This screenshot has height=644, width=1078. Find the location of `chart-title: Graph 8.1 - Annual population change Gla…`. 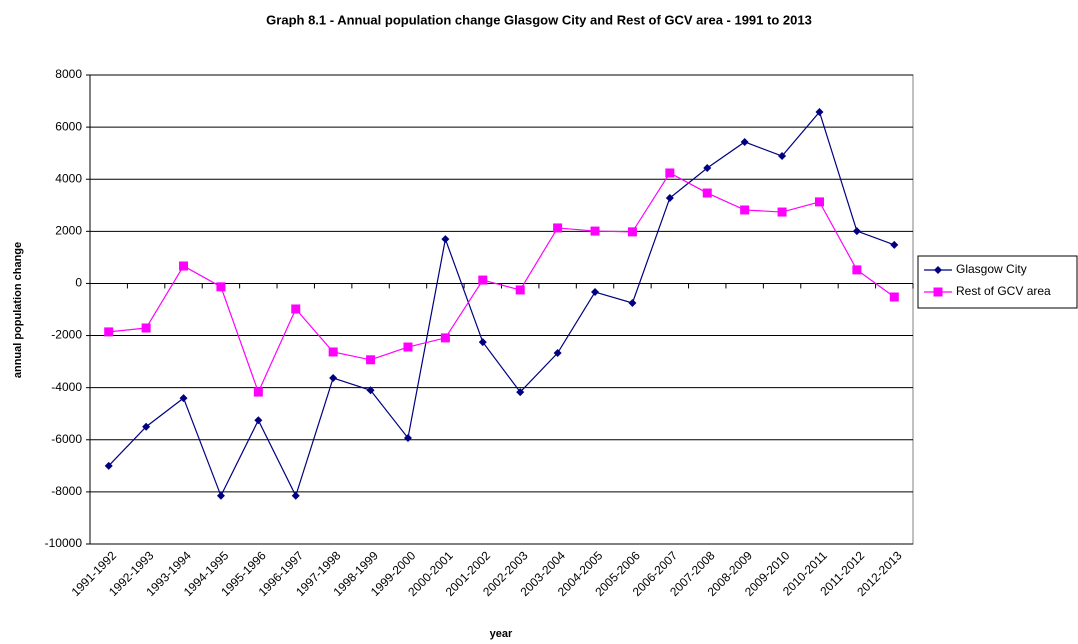

chart-title: Graph 8.1 - Annual population change Gla… is located at coordinates (539, 19).